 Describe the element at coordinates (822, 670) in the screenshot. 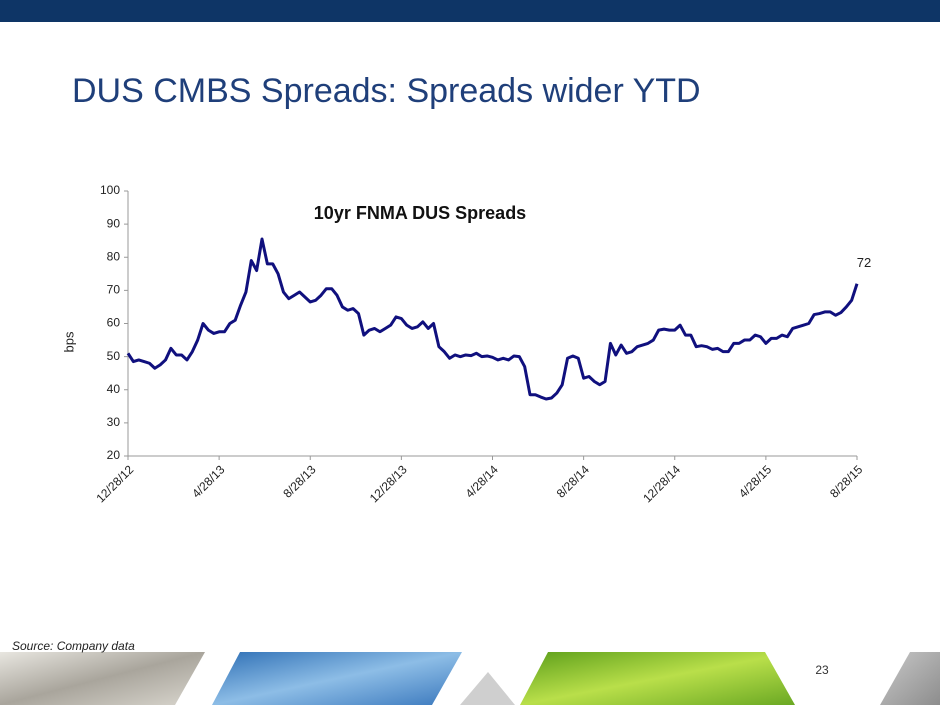

I see `page-number: 23` at that location.